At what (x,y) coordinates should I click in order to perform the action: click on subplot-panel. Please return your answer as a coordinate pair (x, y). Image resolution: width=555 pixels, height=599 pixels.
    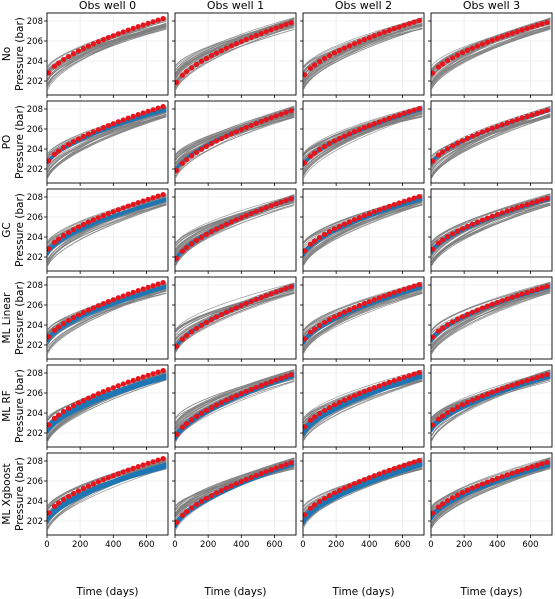
    Looking at the image, I should click on (490, 143).